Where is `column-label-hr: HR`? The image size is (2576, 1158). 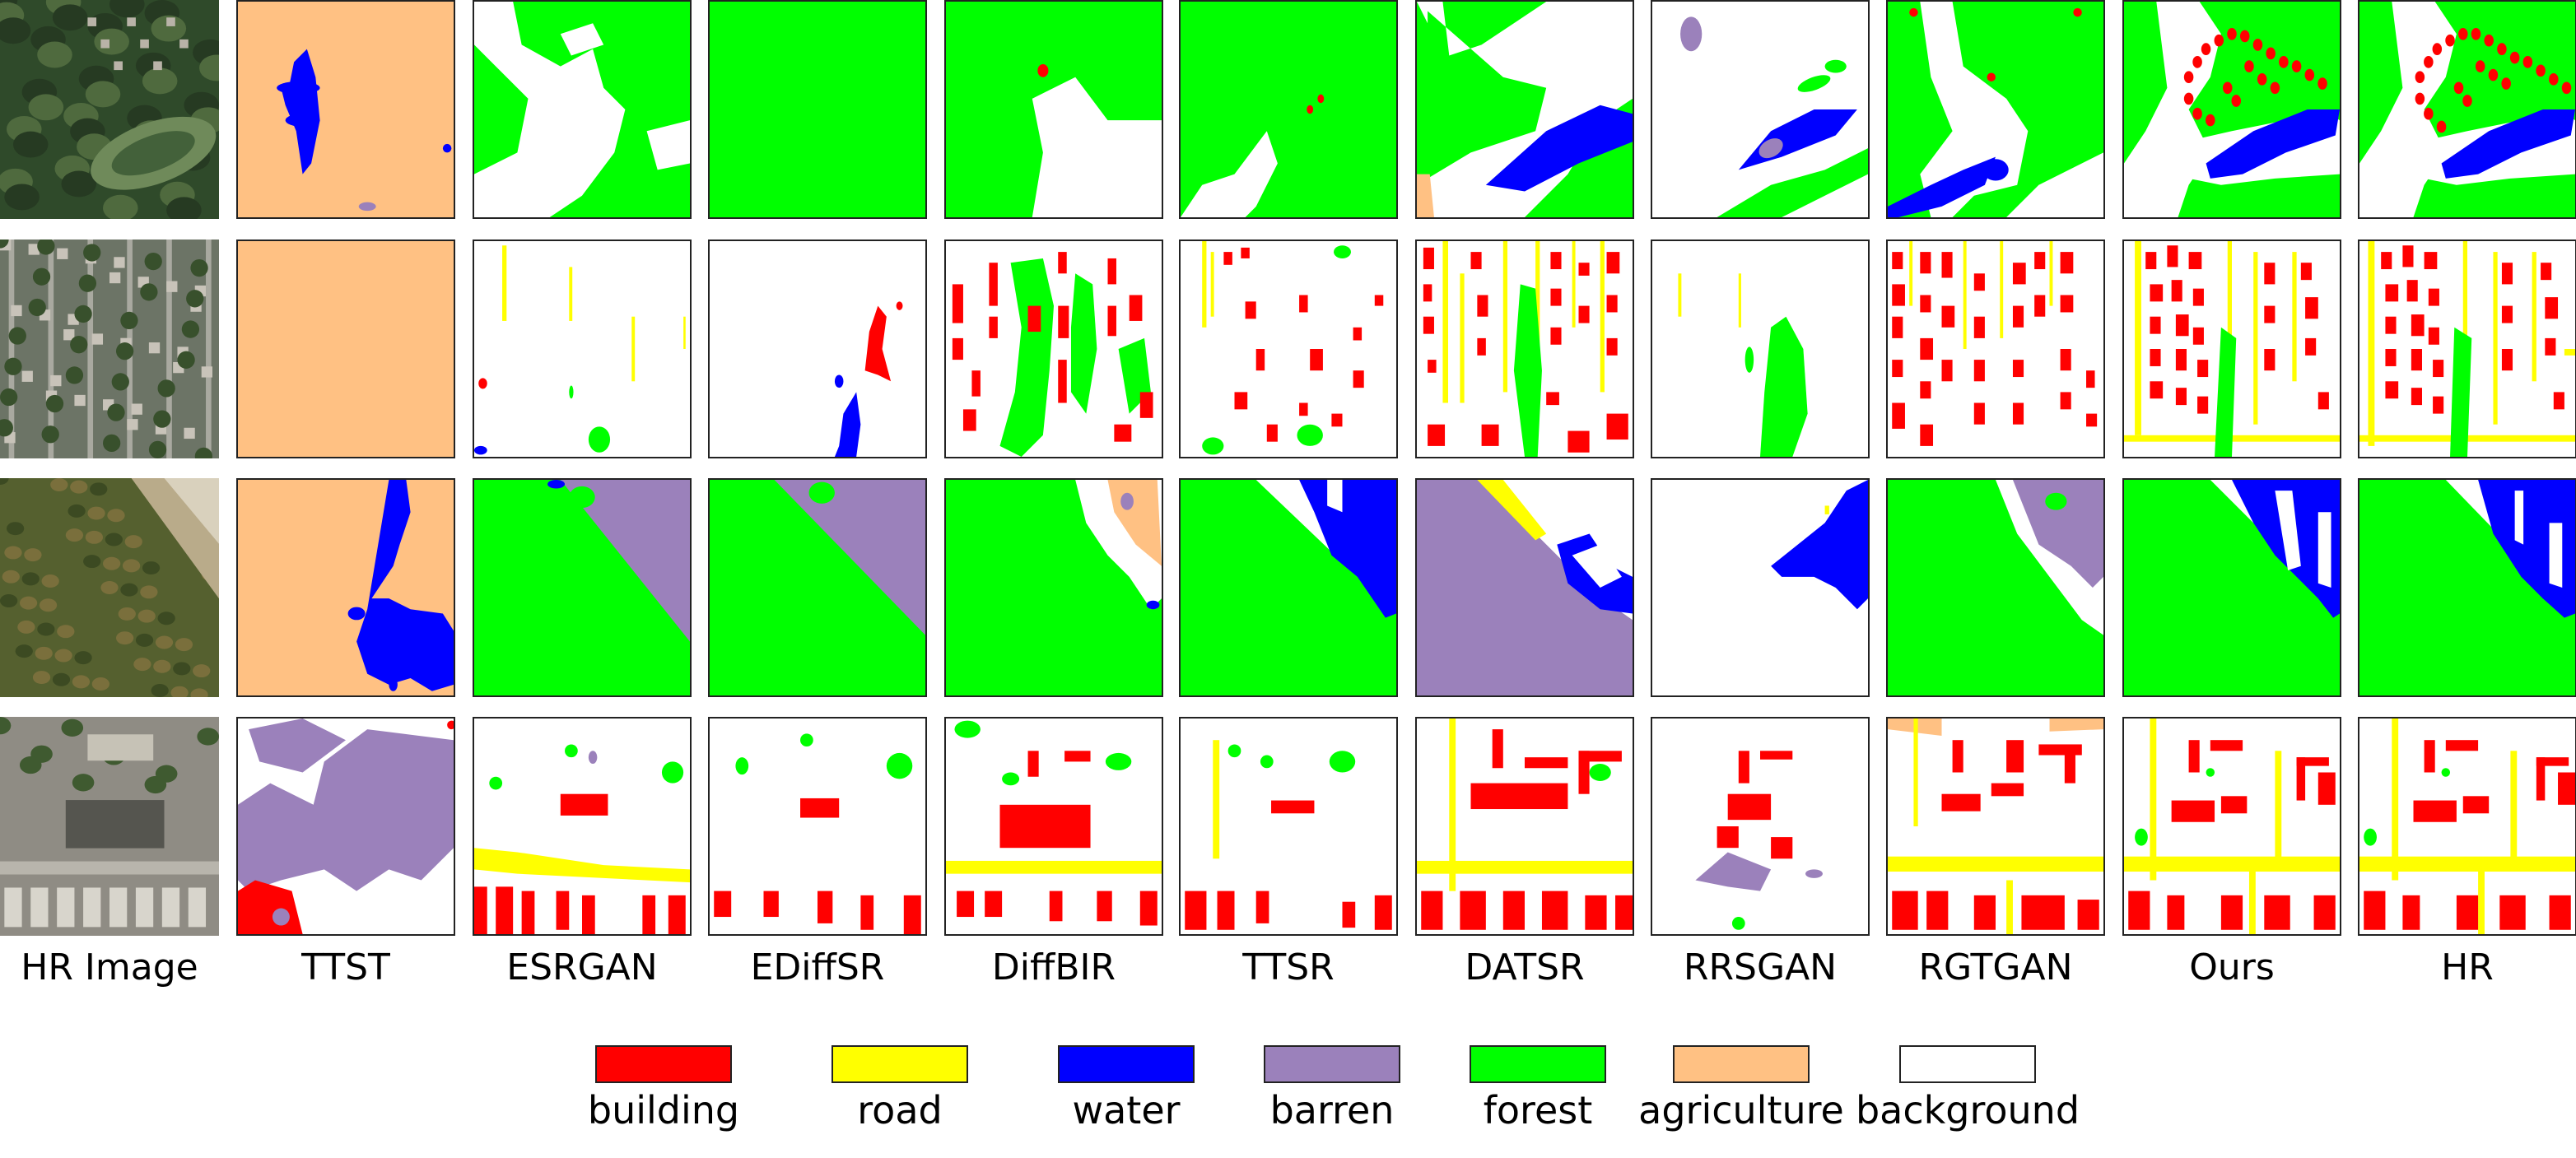
column-label-hr: HR is located at coordinates (2467, 967).